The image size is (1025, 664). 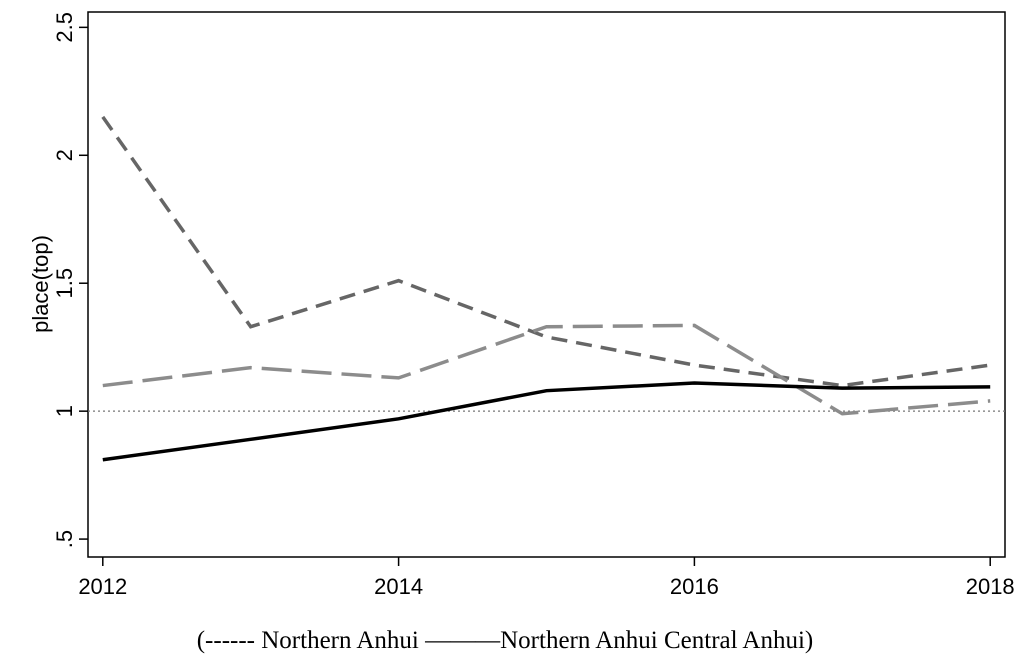 I want to click on y-tick-label: 1, so click(x=64, y=411).